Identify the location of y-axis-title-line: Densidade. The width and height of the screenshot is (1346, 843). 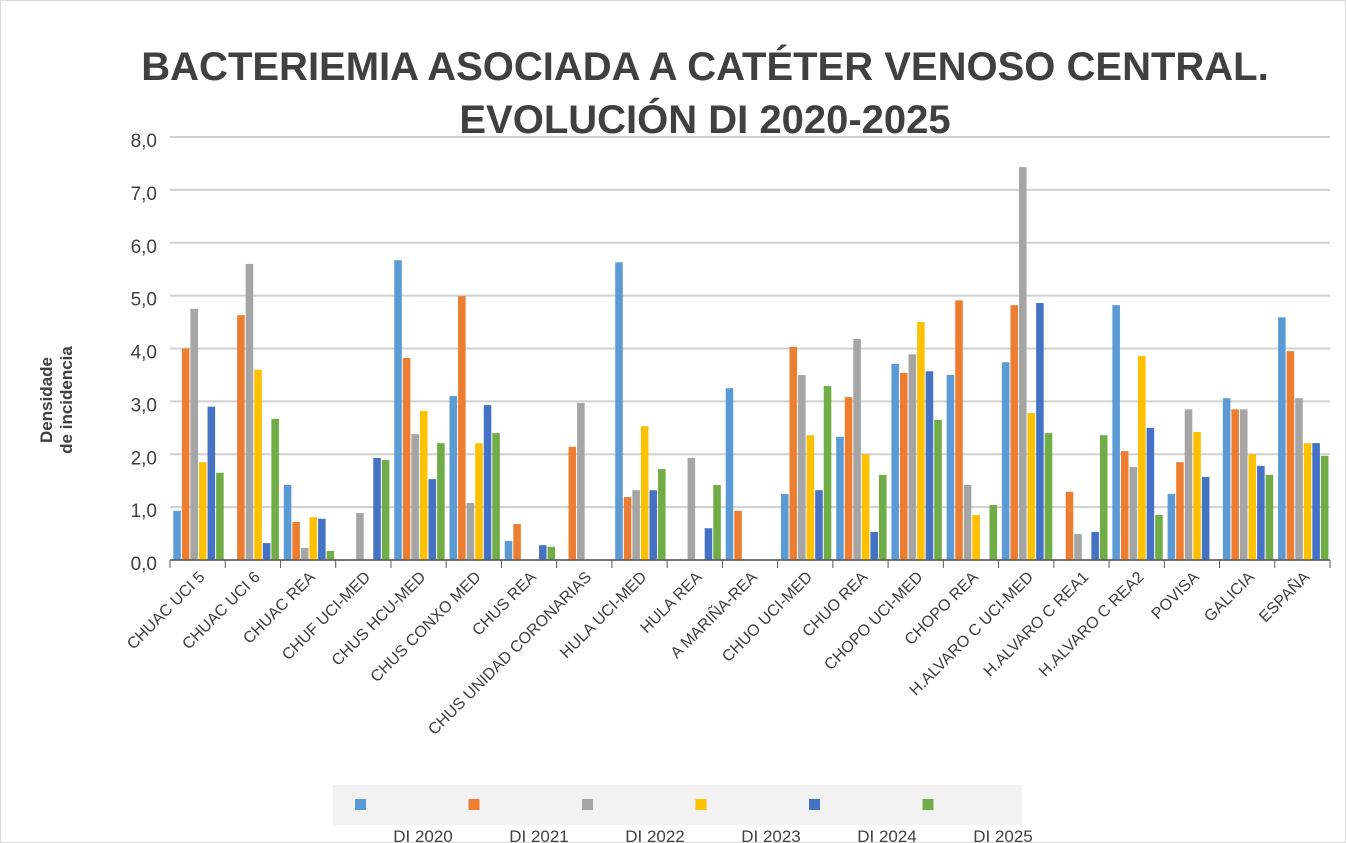
(46, 400).